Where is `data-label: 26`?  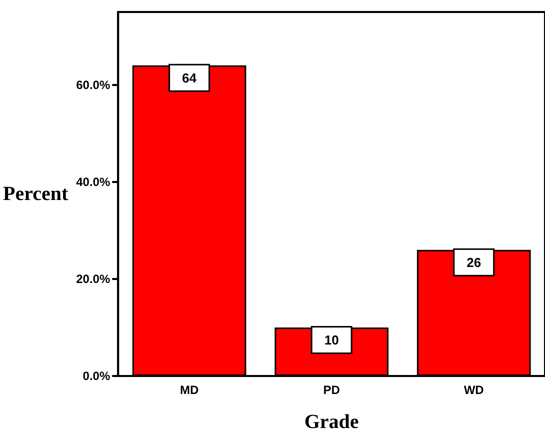 data-label: 26 is located at coordinates (474, 262).